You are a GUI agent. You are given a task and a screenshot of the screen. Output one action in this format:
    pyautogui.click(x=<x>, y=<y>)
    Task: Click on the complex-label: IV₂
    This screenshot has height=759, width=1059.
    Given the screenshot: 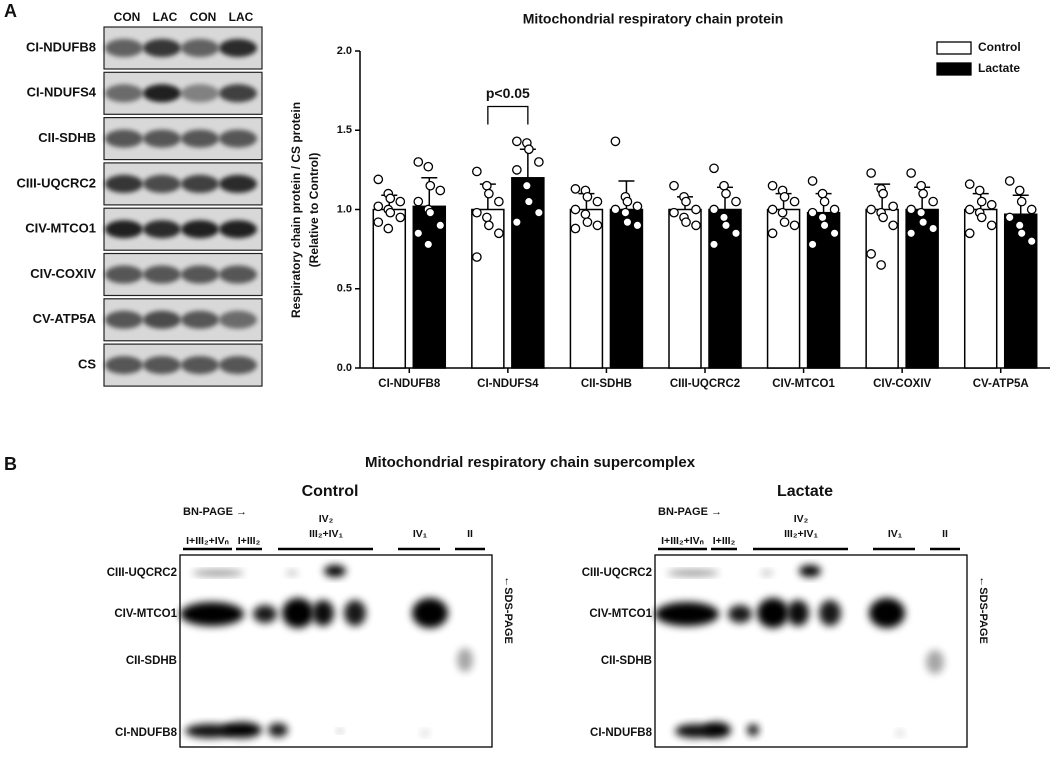 What is the action you would take?
    pyautogui.click(x=326, y=519)
    